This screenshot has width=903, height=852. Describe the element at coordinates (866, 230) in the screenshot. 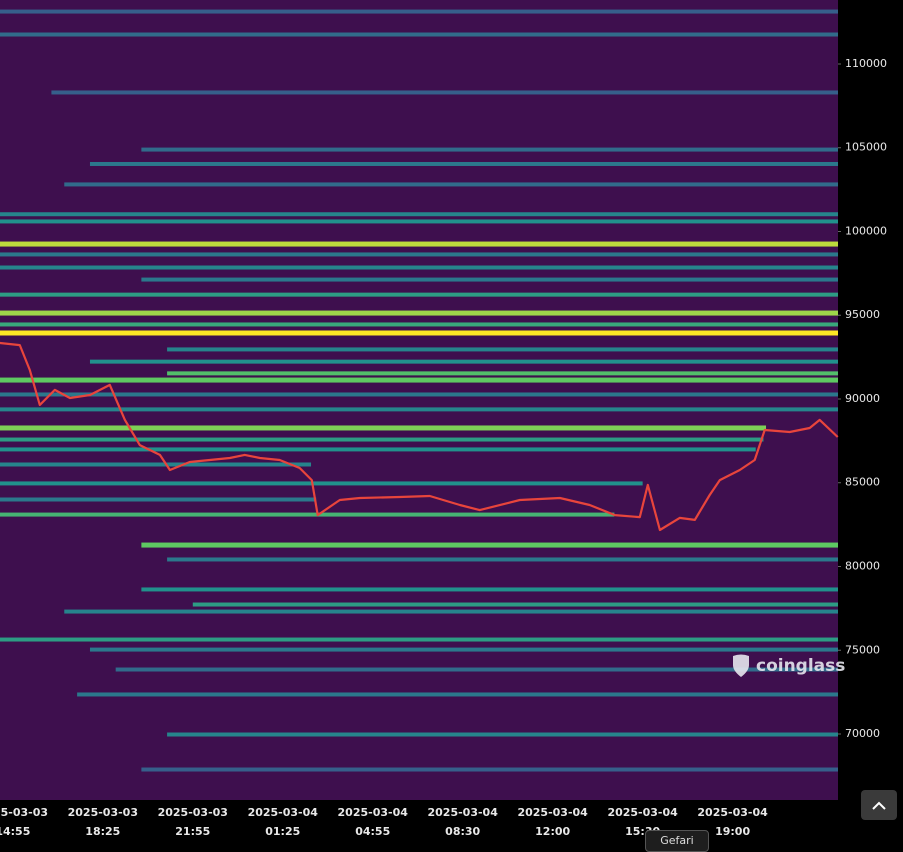

I see `y-tick-label: 100000` at that location.